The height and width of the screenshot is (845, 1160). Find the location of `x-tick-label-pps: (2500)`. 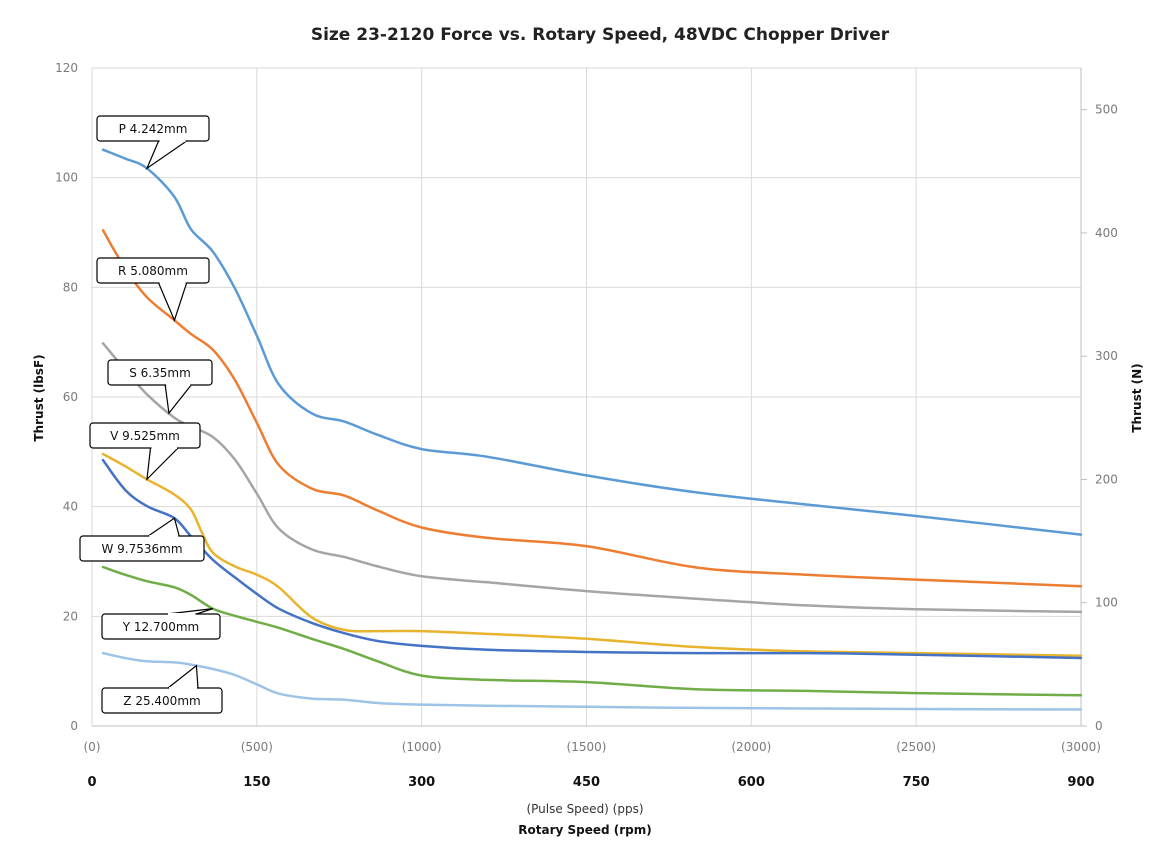

x-tick-label-pps: (2500) is located at coordinates (916, 747).